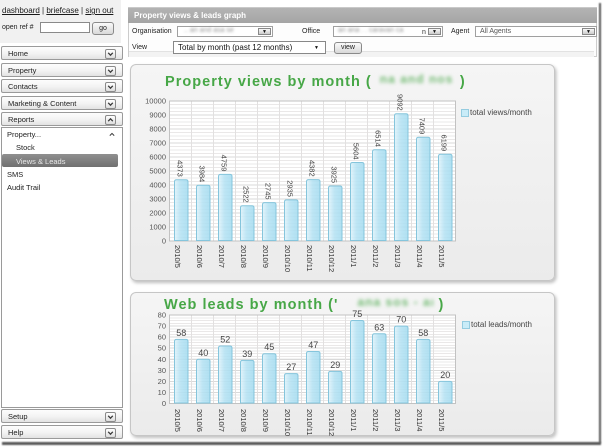 This screenshot has width=604, height=447. I want to click on svg-text: 6000, so click(157, 157).